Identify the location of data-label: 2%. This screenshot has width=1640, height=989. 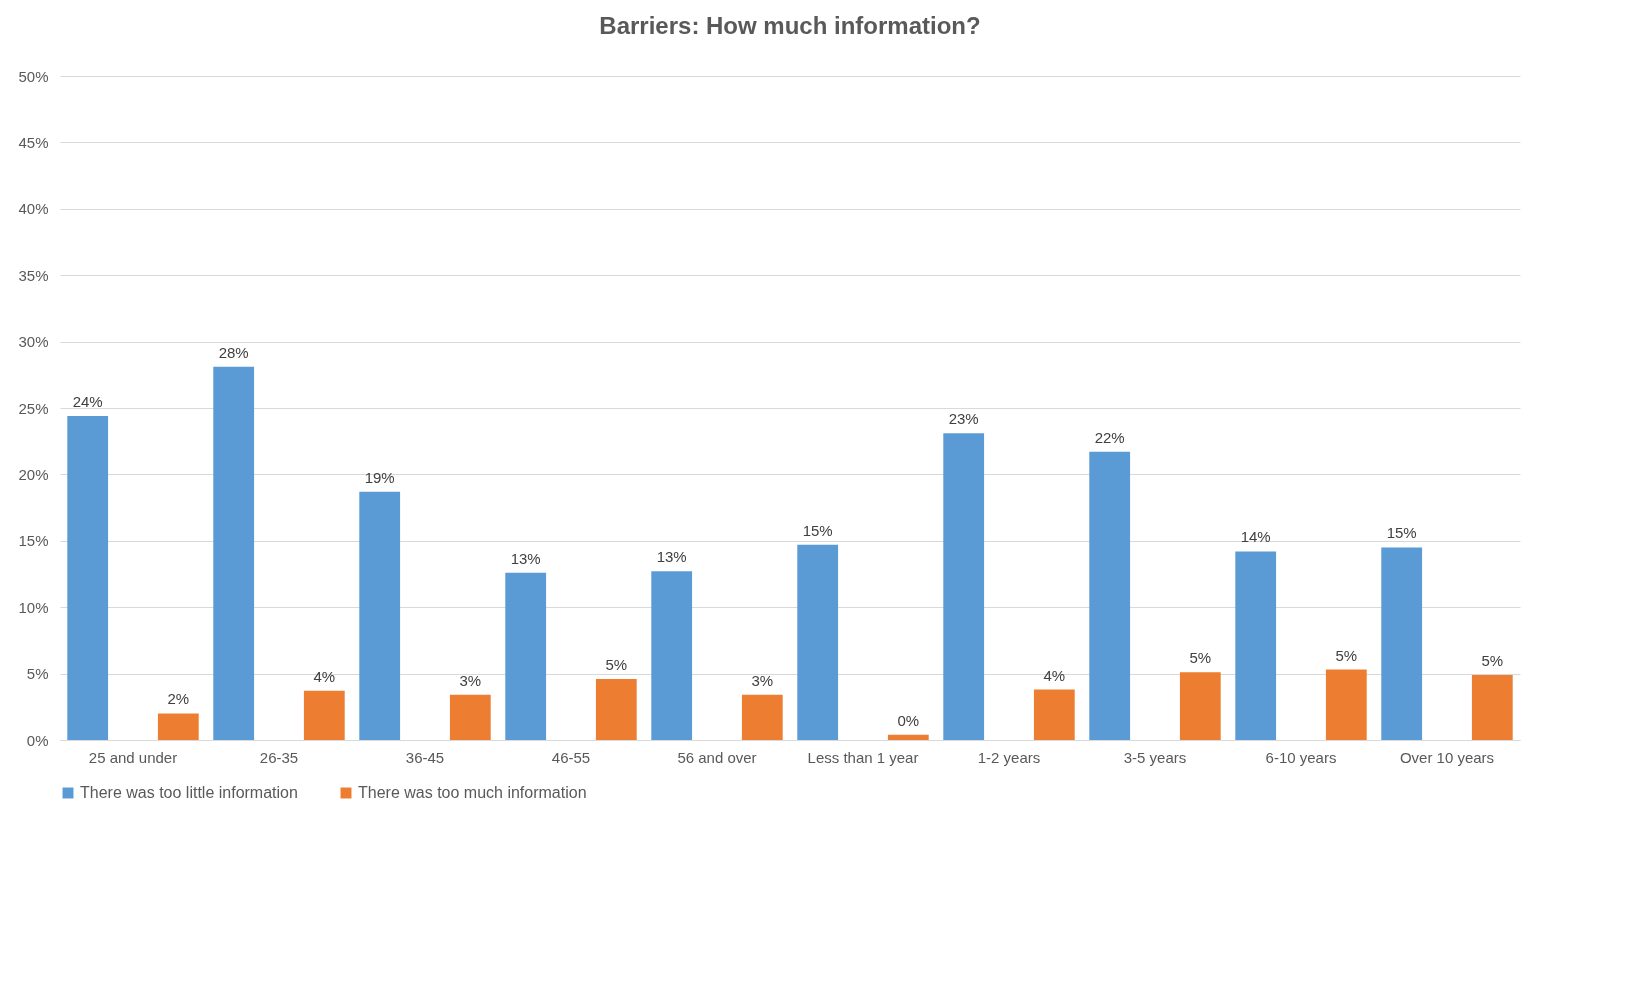
(178, 699).